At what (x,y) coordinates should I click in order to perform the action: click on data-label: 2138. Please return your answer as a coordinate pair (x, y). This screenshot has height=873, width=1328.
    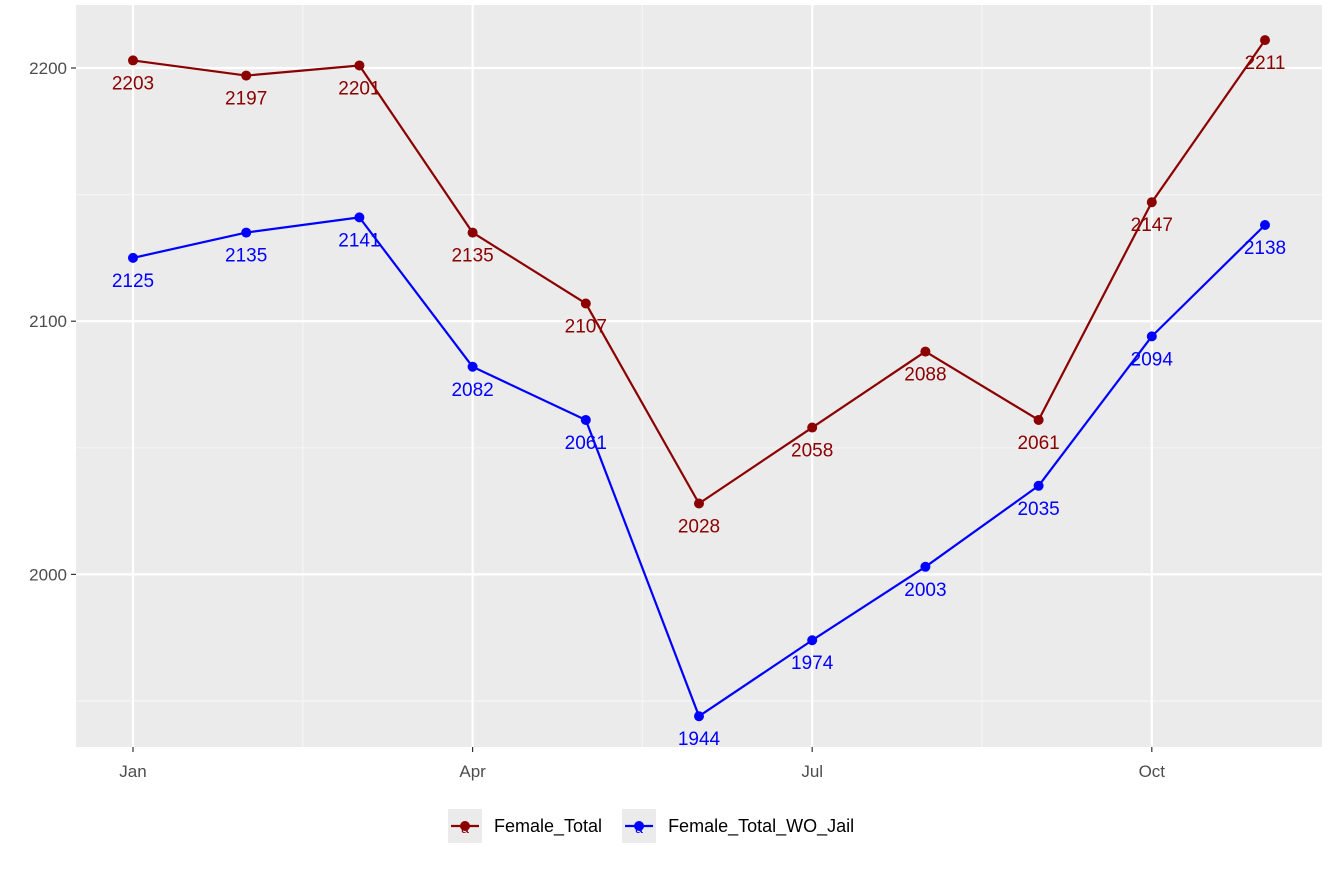
    Looking at the image, I should click on (1265, 248).